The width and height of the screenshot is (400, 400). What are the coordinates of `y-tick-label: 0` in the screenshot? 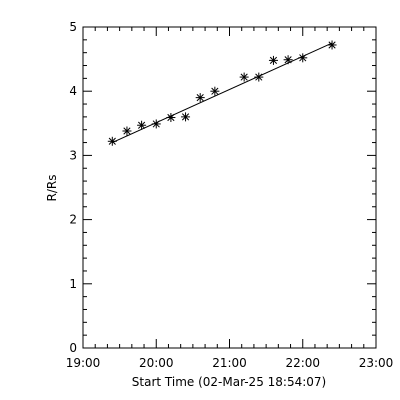 It's located at (73, 348).